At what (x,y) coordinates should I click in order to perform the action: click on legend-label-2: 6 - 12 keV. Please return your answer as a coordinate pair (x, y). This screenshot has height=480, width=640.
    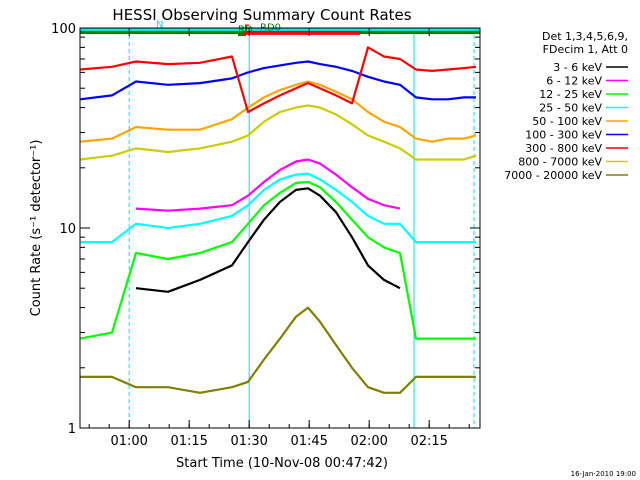
    Looking at the image, I should click on (574, 81).